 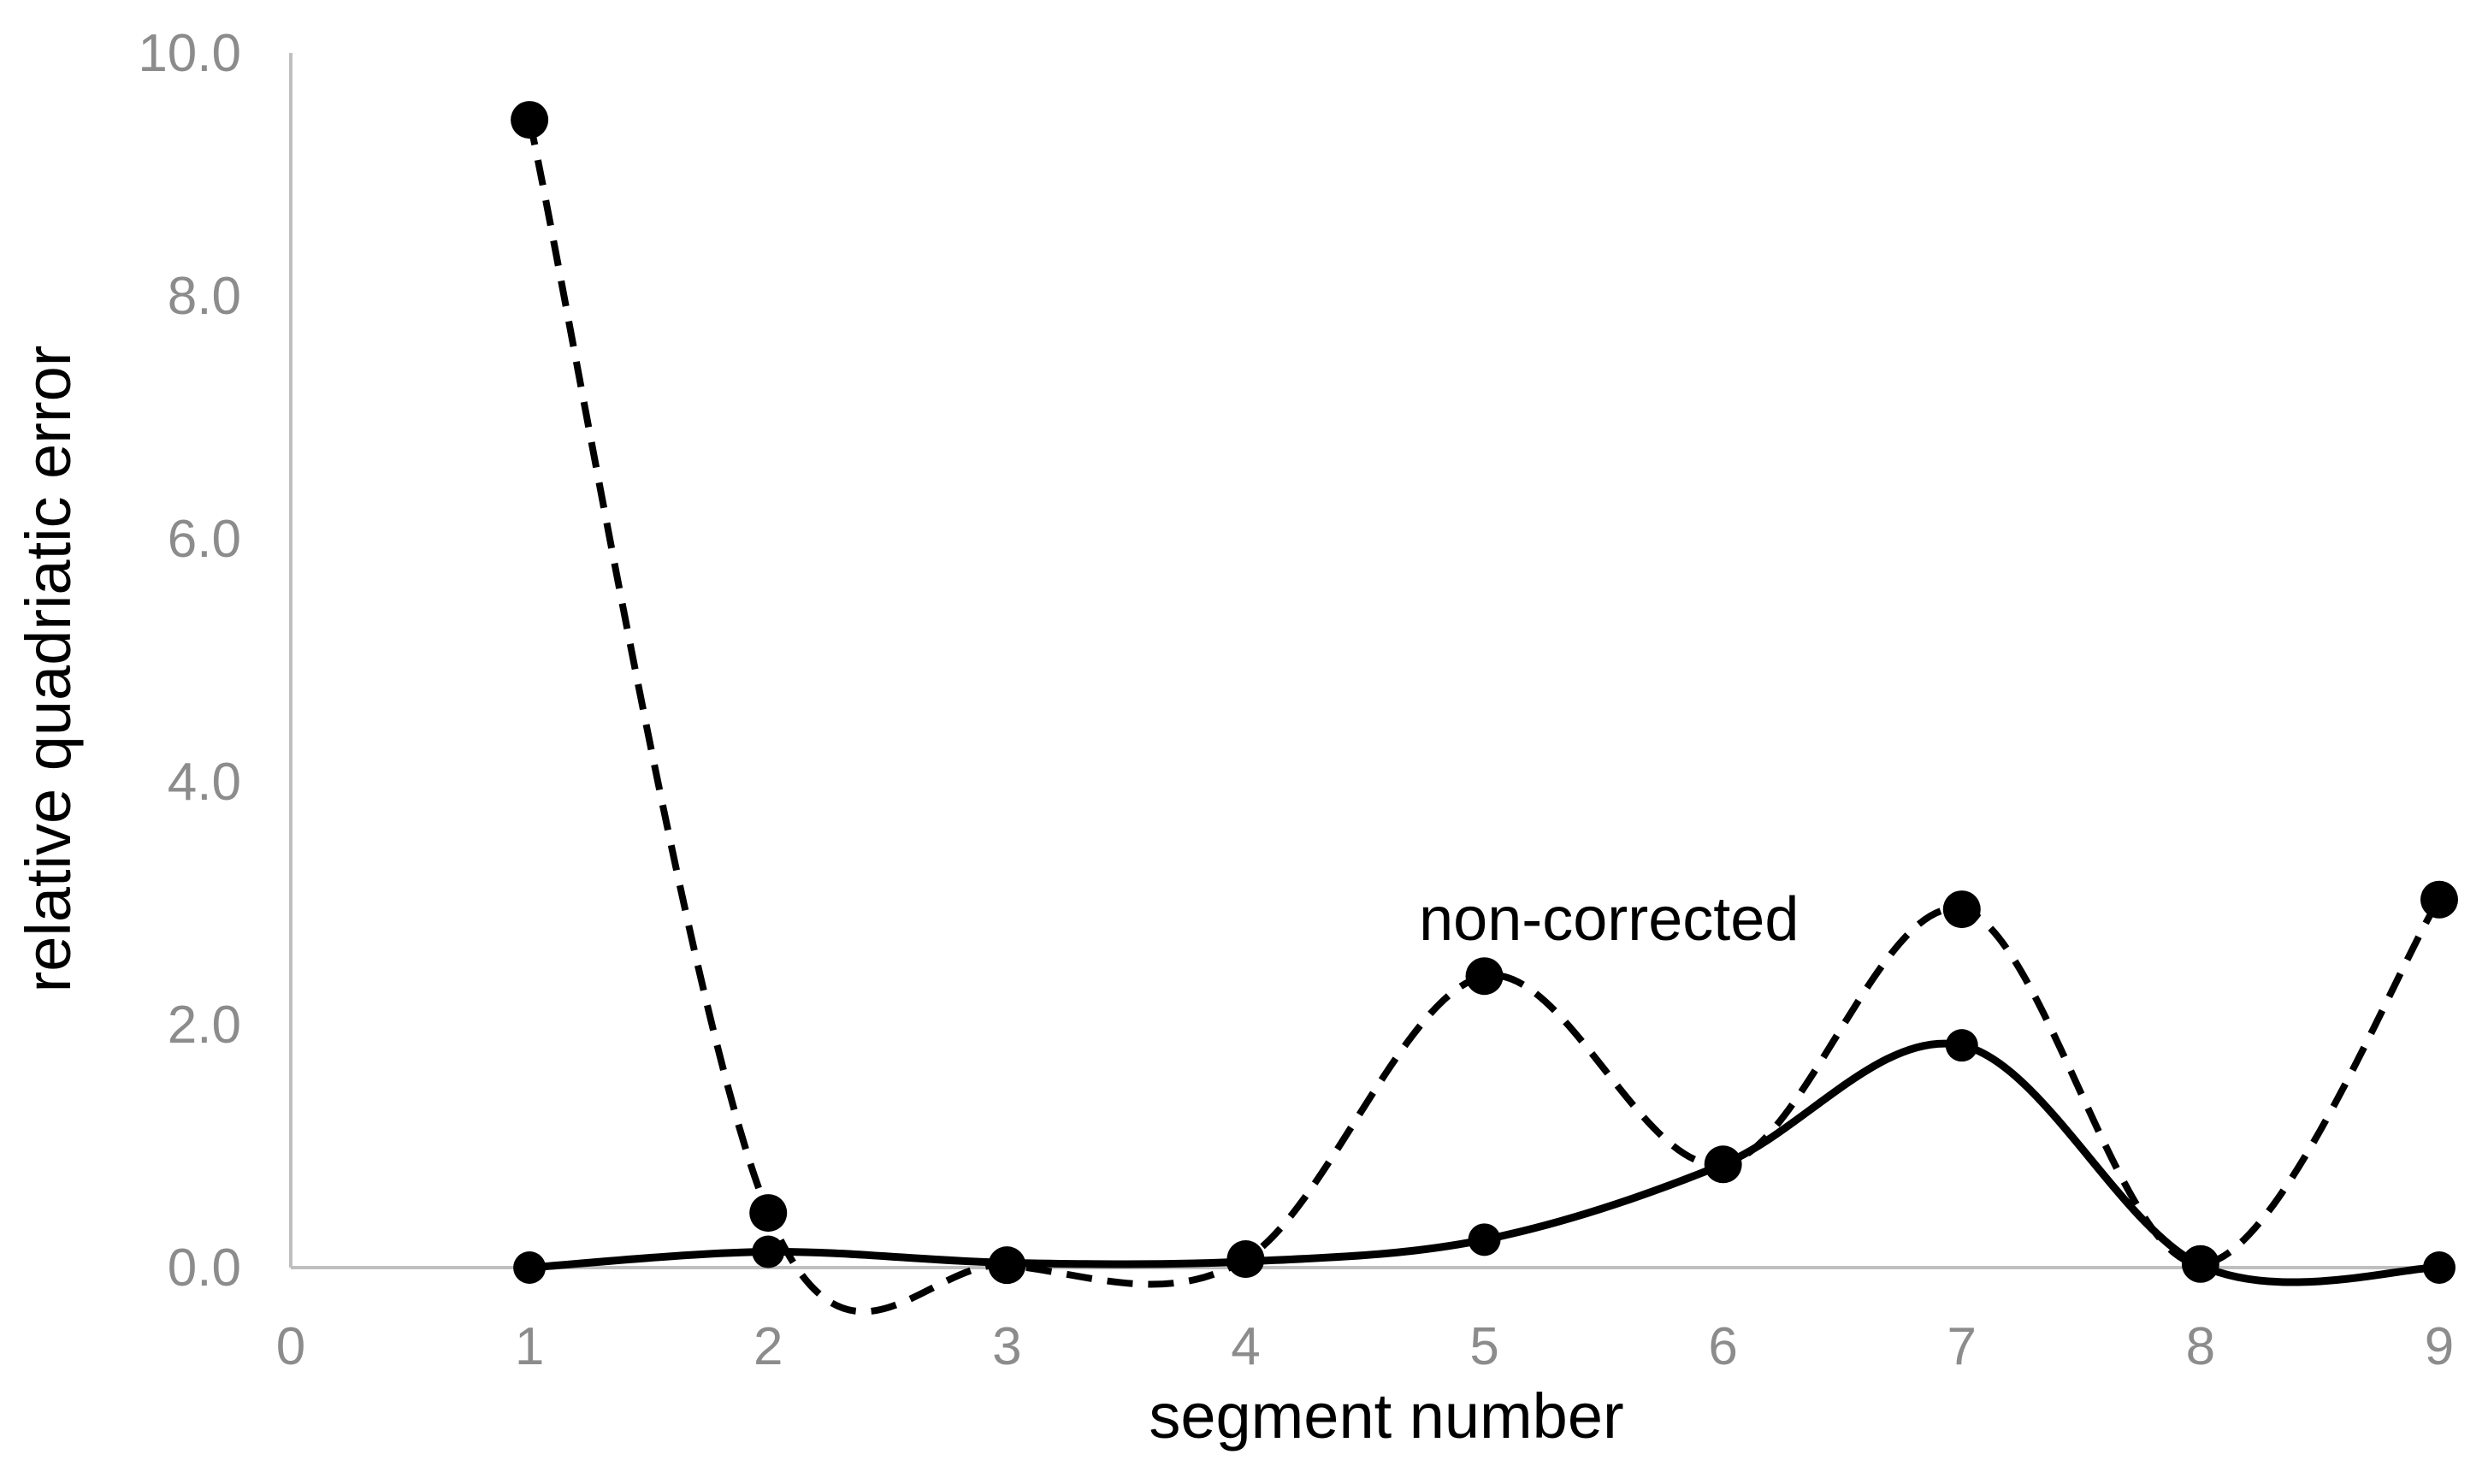 What do you see at coordinates (530, 1346) in the screenshot?
I see `x-tick-label: 1` at bounding box center [530, 1346].